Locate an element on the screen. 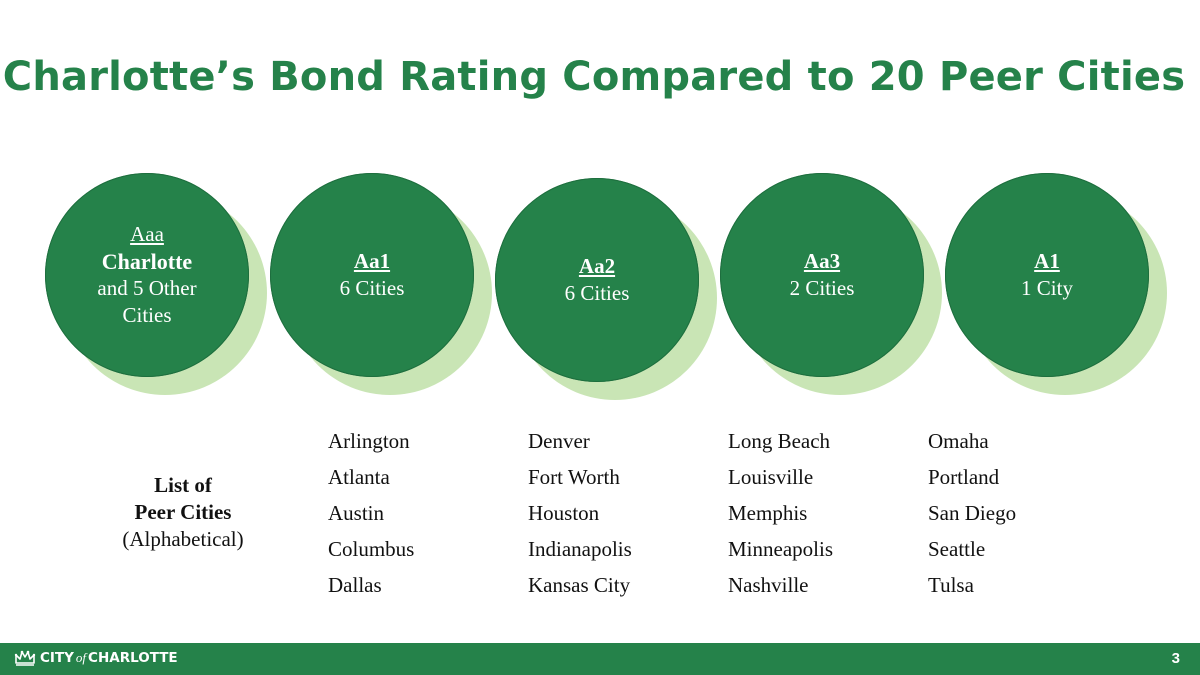  peer-label-line2: Peer Cities is located at coordinates (183, 512).